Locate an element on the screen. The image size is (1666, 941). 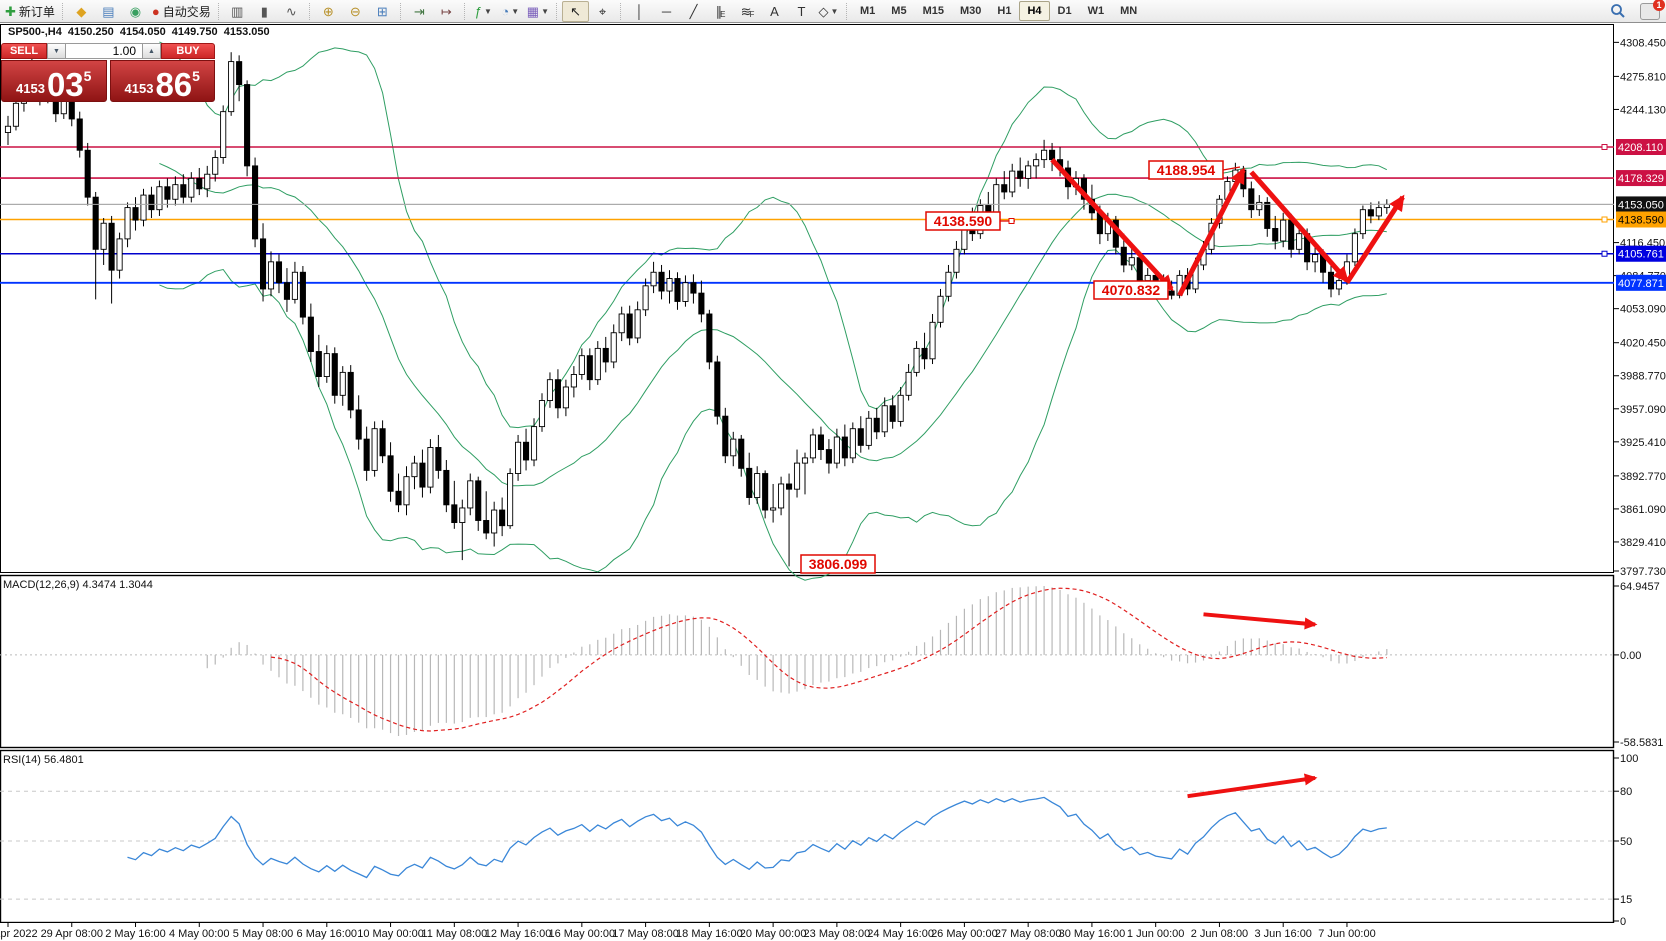
notifications-button: 1 is located at coordinates (1652, 10).